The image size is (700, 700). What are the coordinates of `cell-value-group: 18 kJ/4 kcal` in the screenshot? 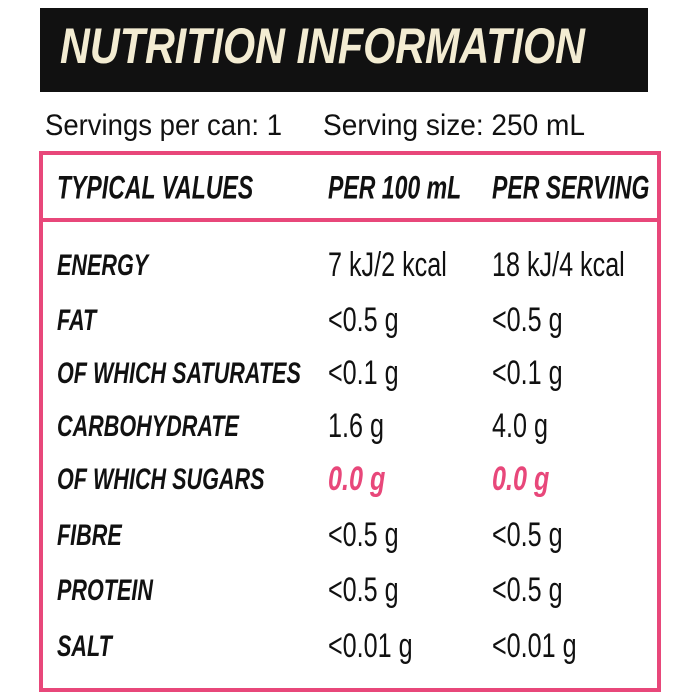 It's located at (558, 265).